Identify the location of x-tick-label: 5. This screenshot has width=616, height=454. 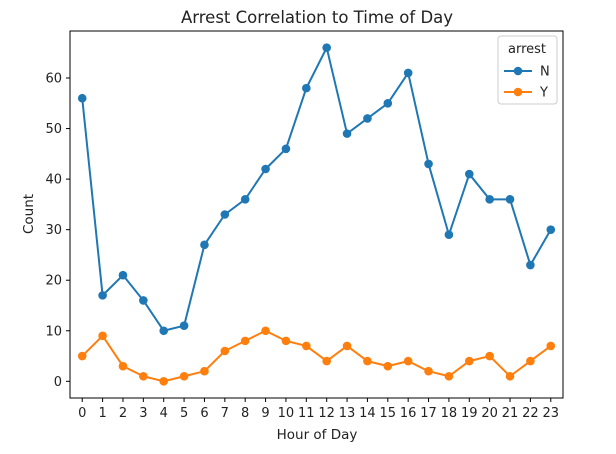
(184, 413).